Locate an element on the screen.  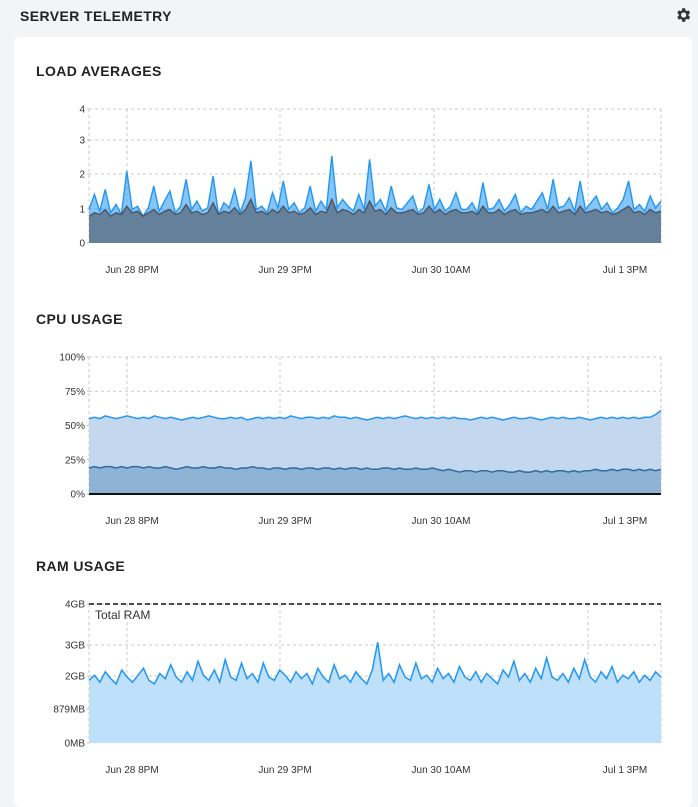
chart-title-load: LOAD AVERAGES is located at coordinates (99, 71).